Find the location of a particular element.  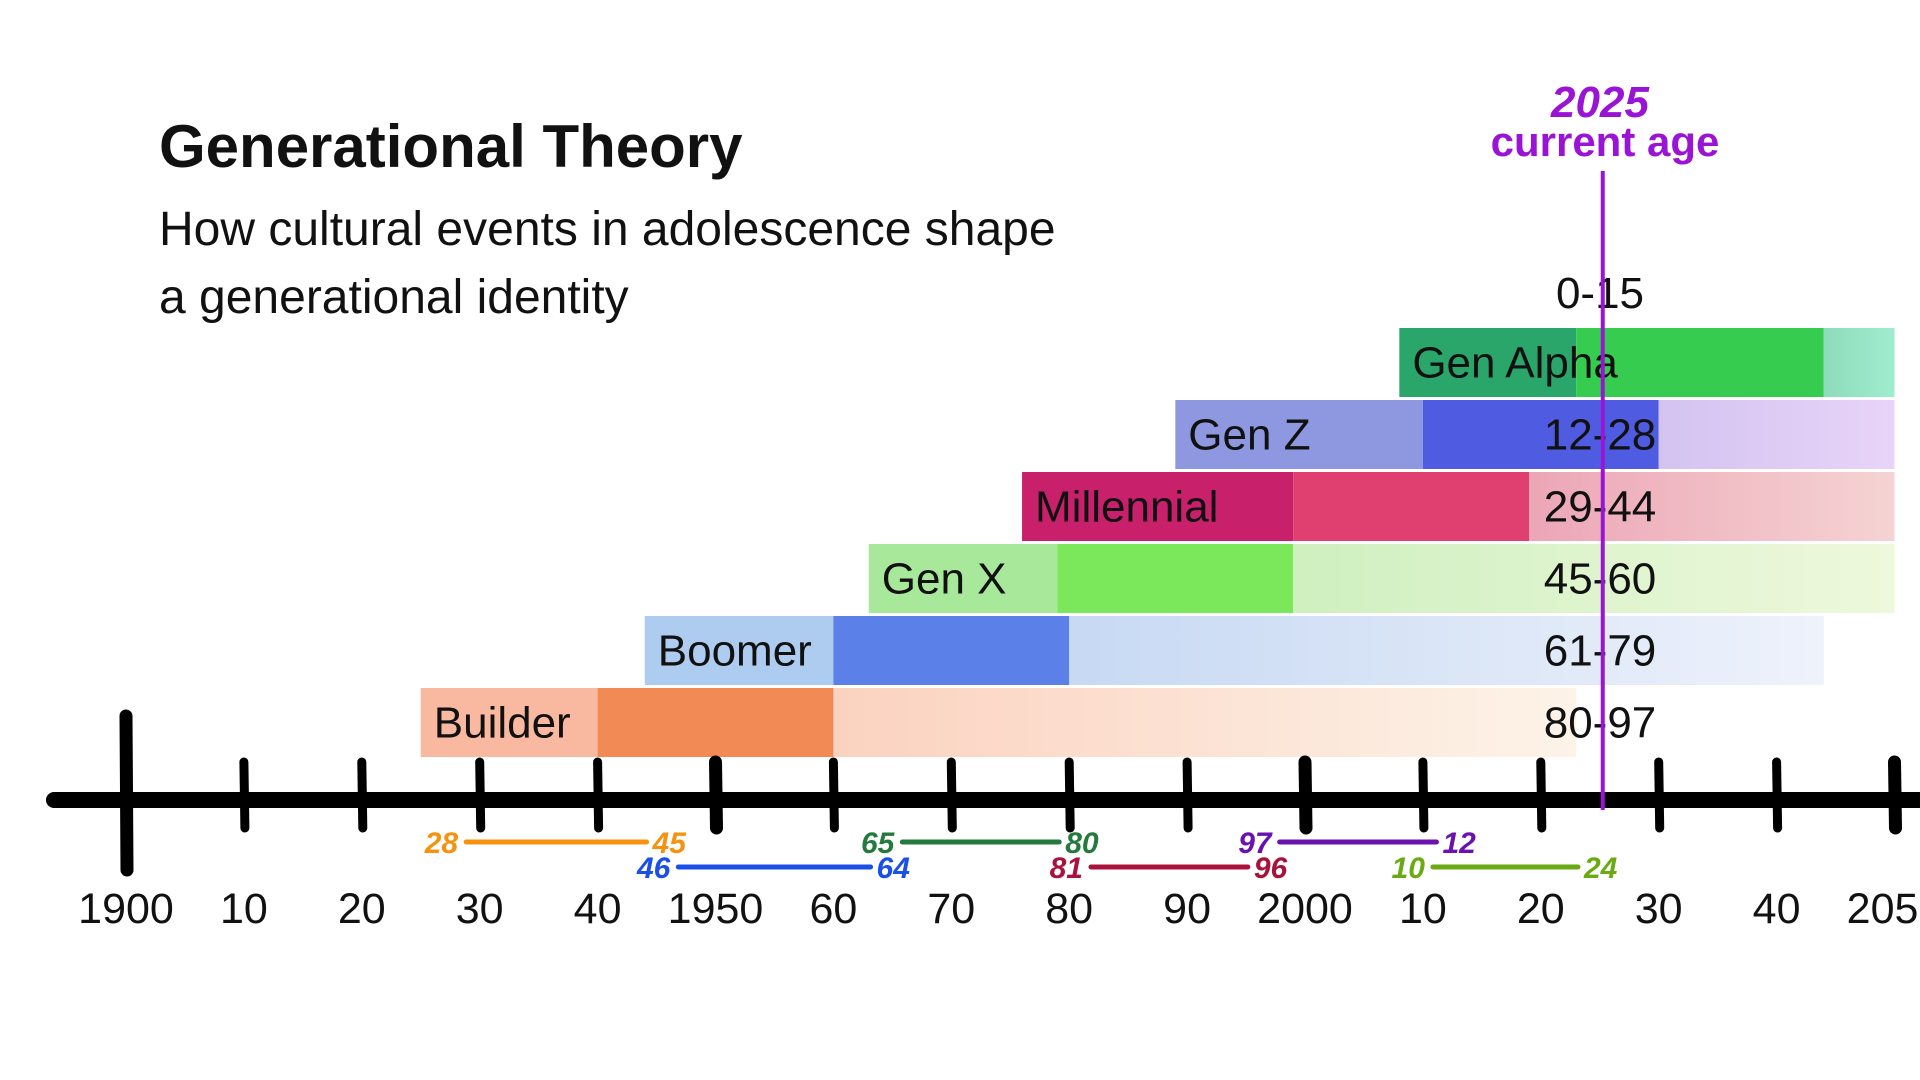

age-range-label: 61-79 is located at coordinates (1600, 651).